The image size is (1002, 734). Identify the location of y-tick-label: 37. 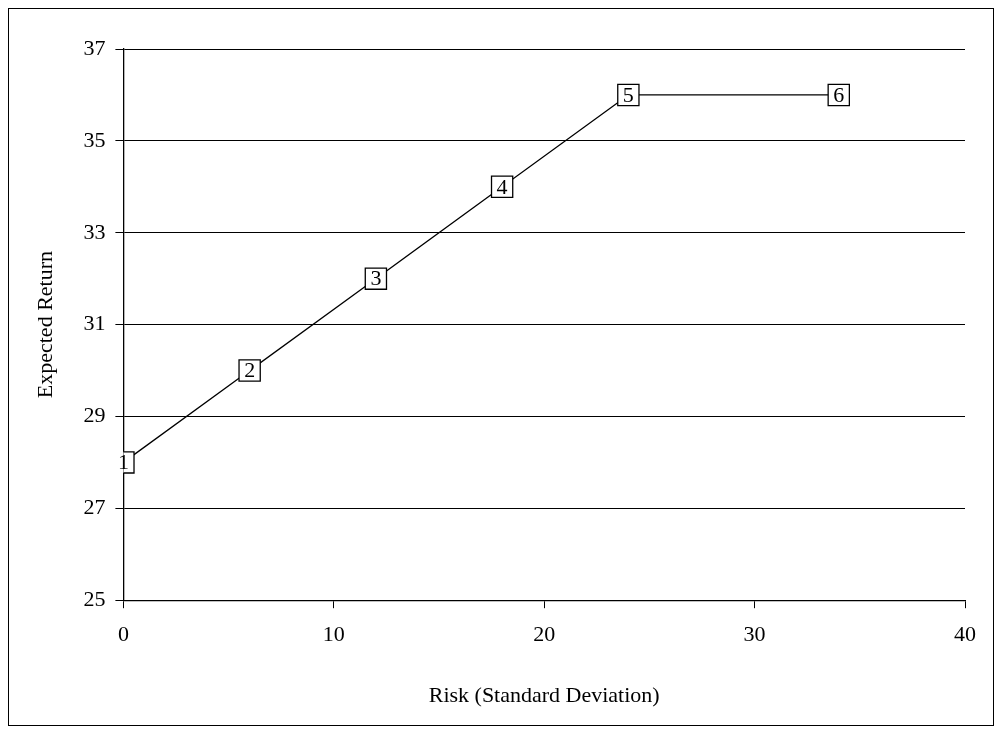
(94, 47).